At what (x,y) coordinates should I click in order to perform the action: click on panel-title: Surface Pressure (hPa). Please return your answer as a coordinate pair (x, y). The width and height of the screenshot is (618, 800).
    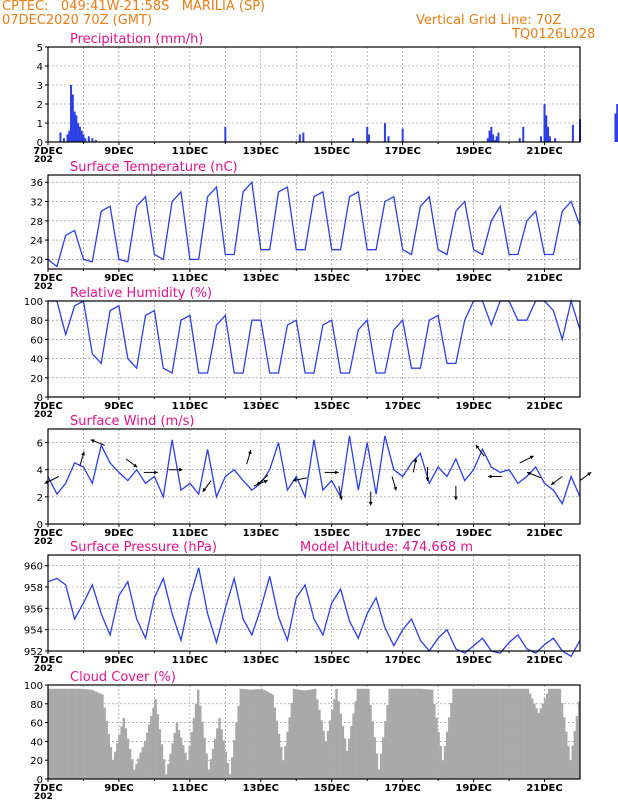
    Looking at the image, I should click on (143, 547).